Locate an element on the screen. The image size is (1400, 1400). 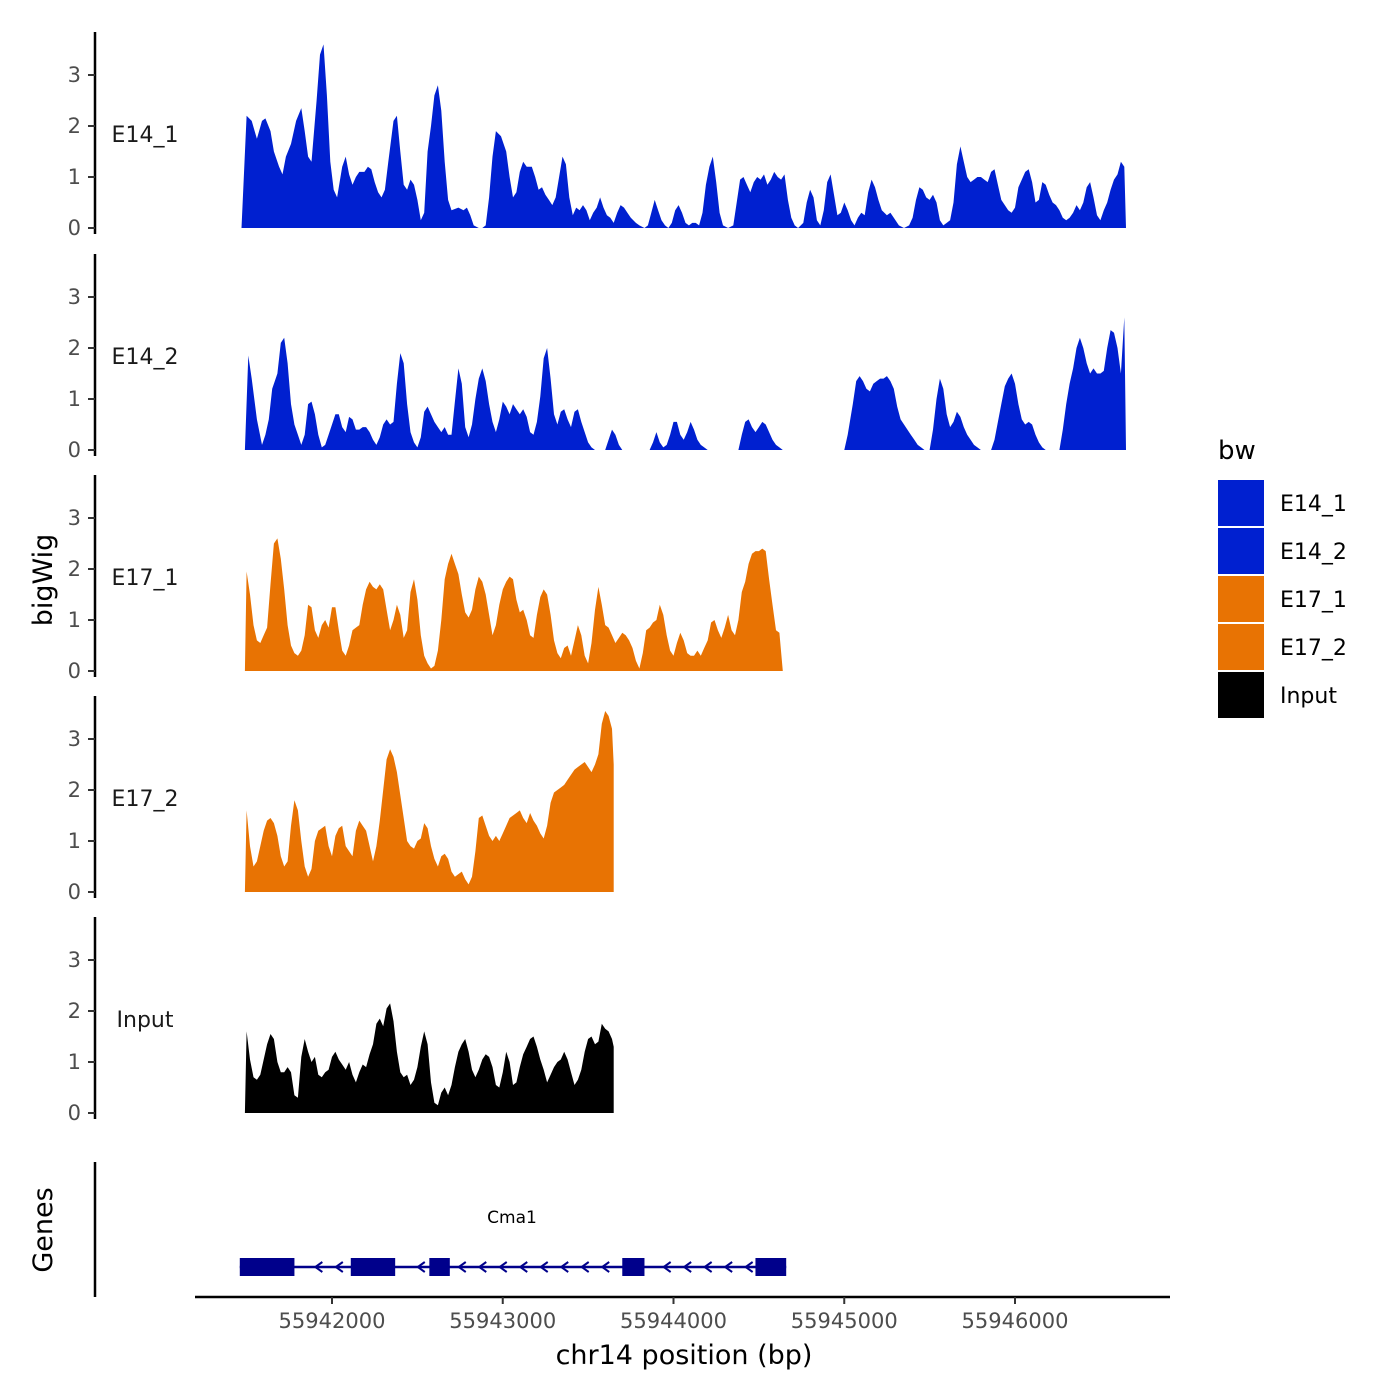
x-tick-label: 55942000 is located at coordinates (332, 1321).